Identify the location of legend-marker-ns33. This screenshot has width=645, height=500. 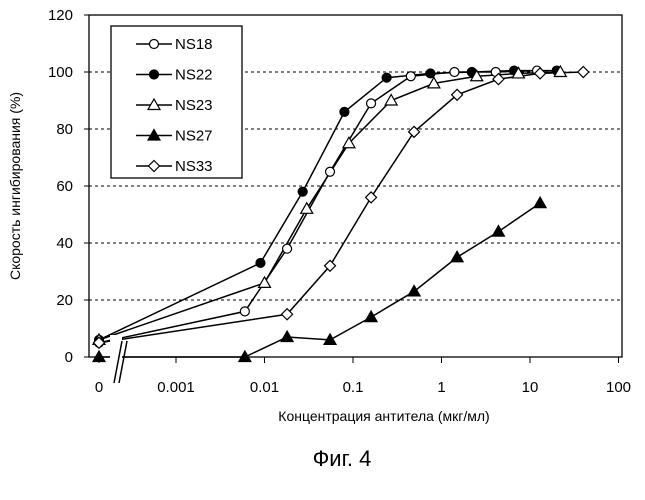
(154, 166).